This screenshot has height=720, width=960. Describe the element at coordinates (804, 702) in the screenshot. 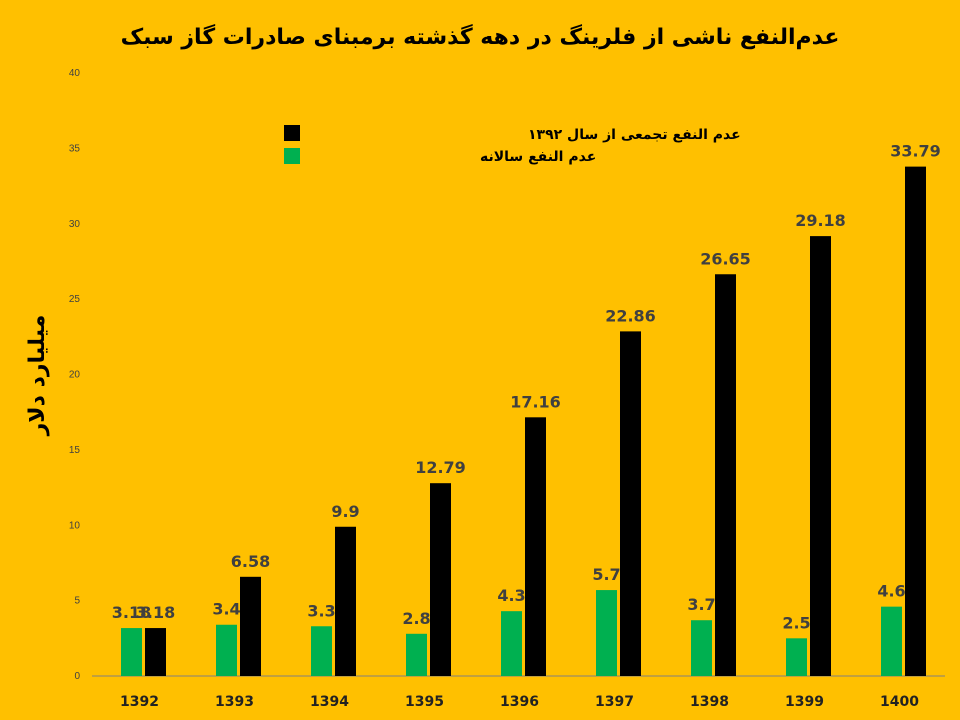

I see `x-tick-label: 1399` at that location.